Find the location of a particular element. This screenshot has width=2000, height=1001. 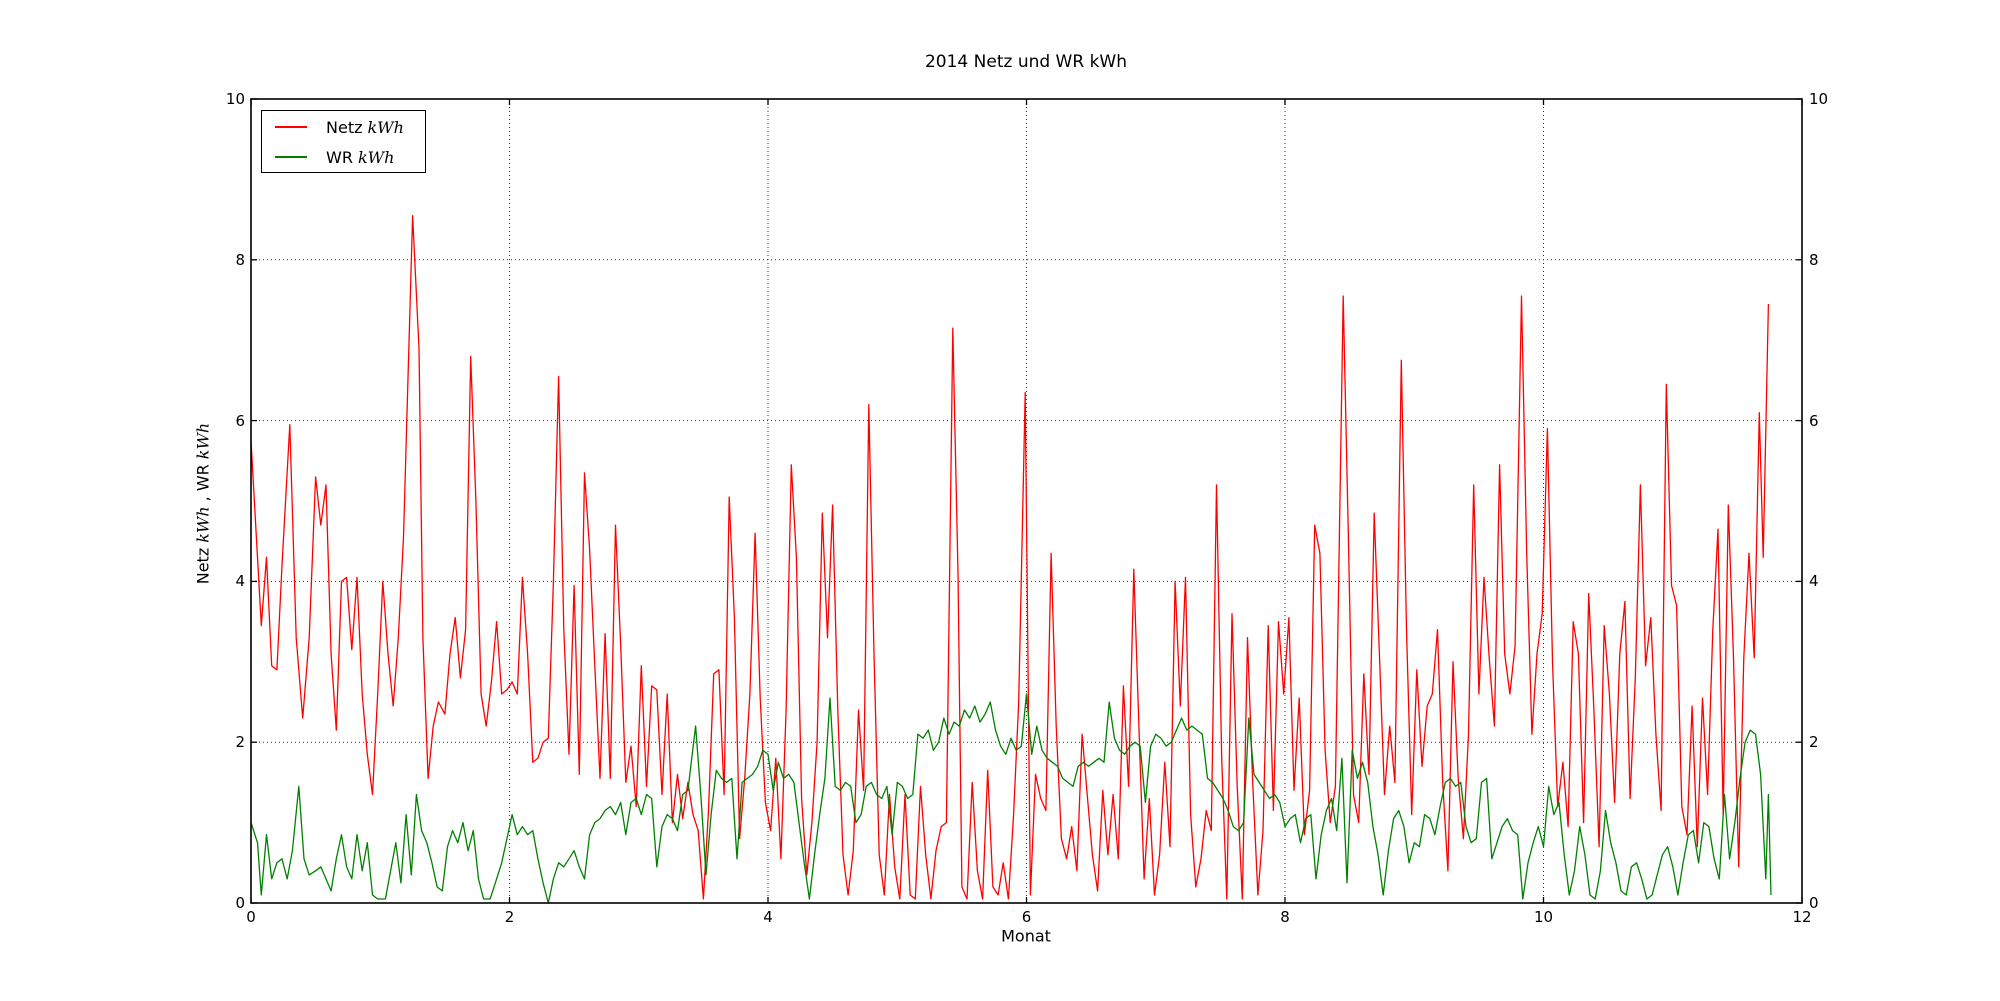

chart-title: 2014 Netz und WR kWh is located at coordinates (1026, 62).